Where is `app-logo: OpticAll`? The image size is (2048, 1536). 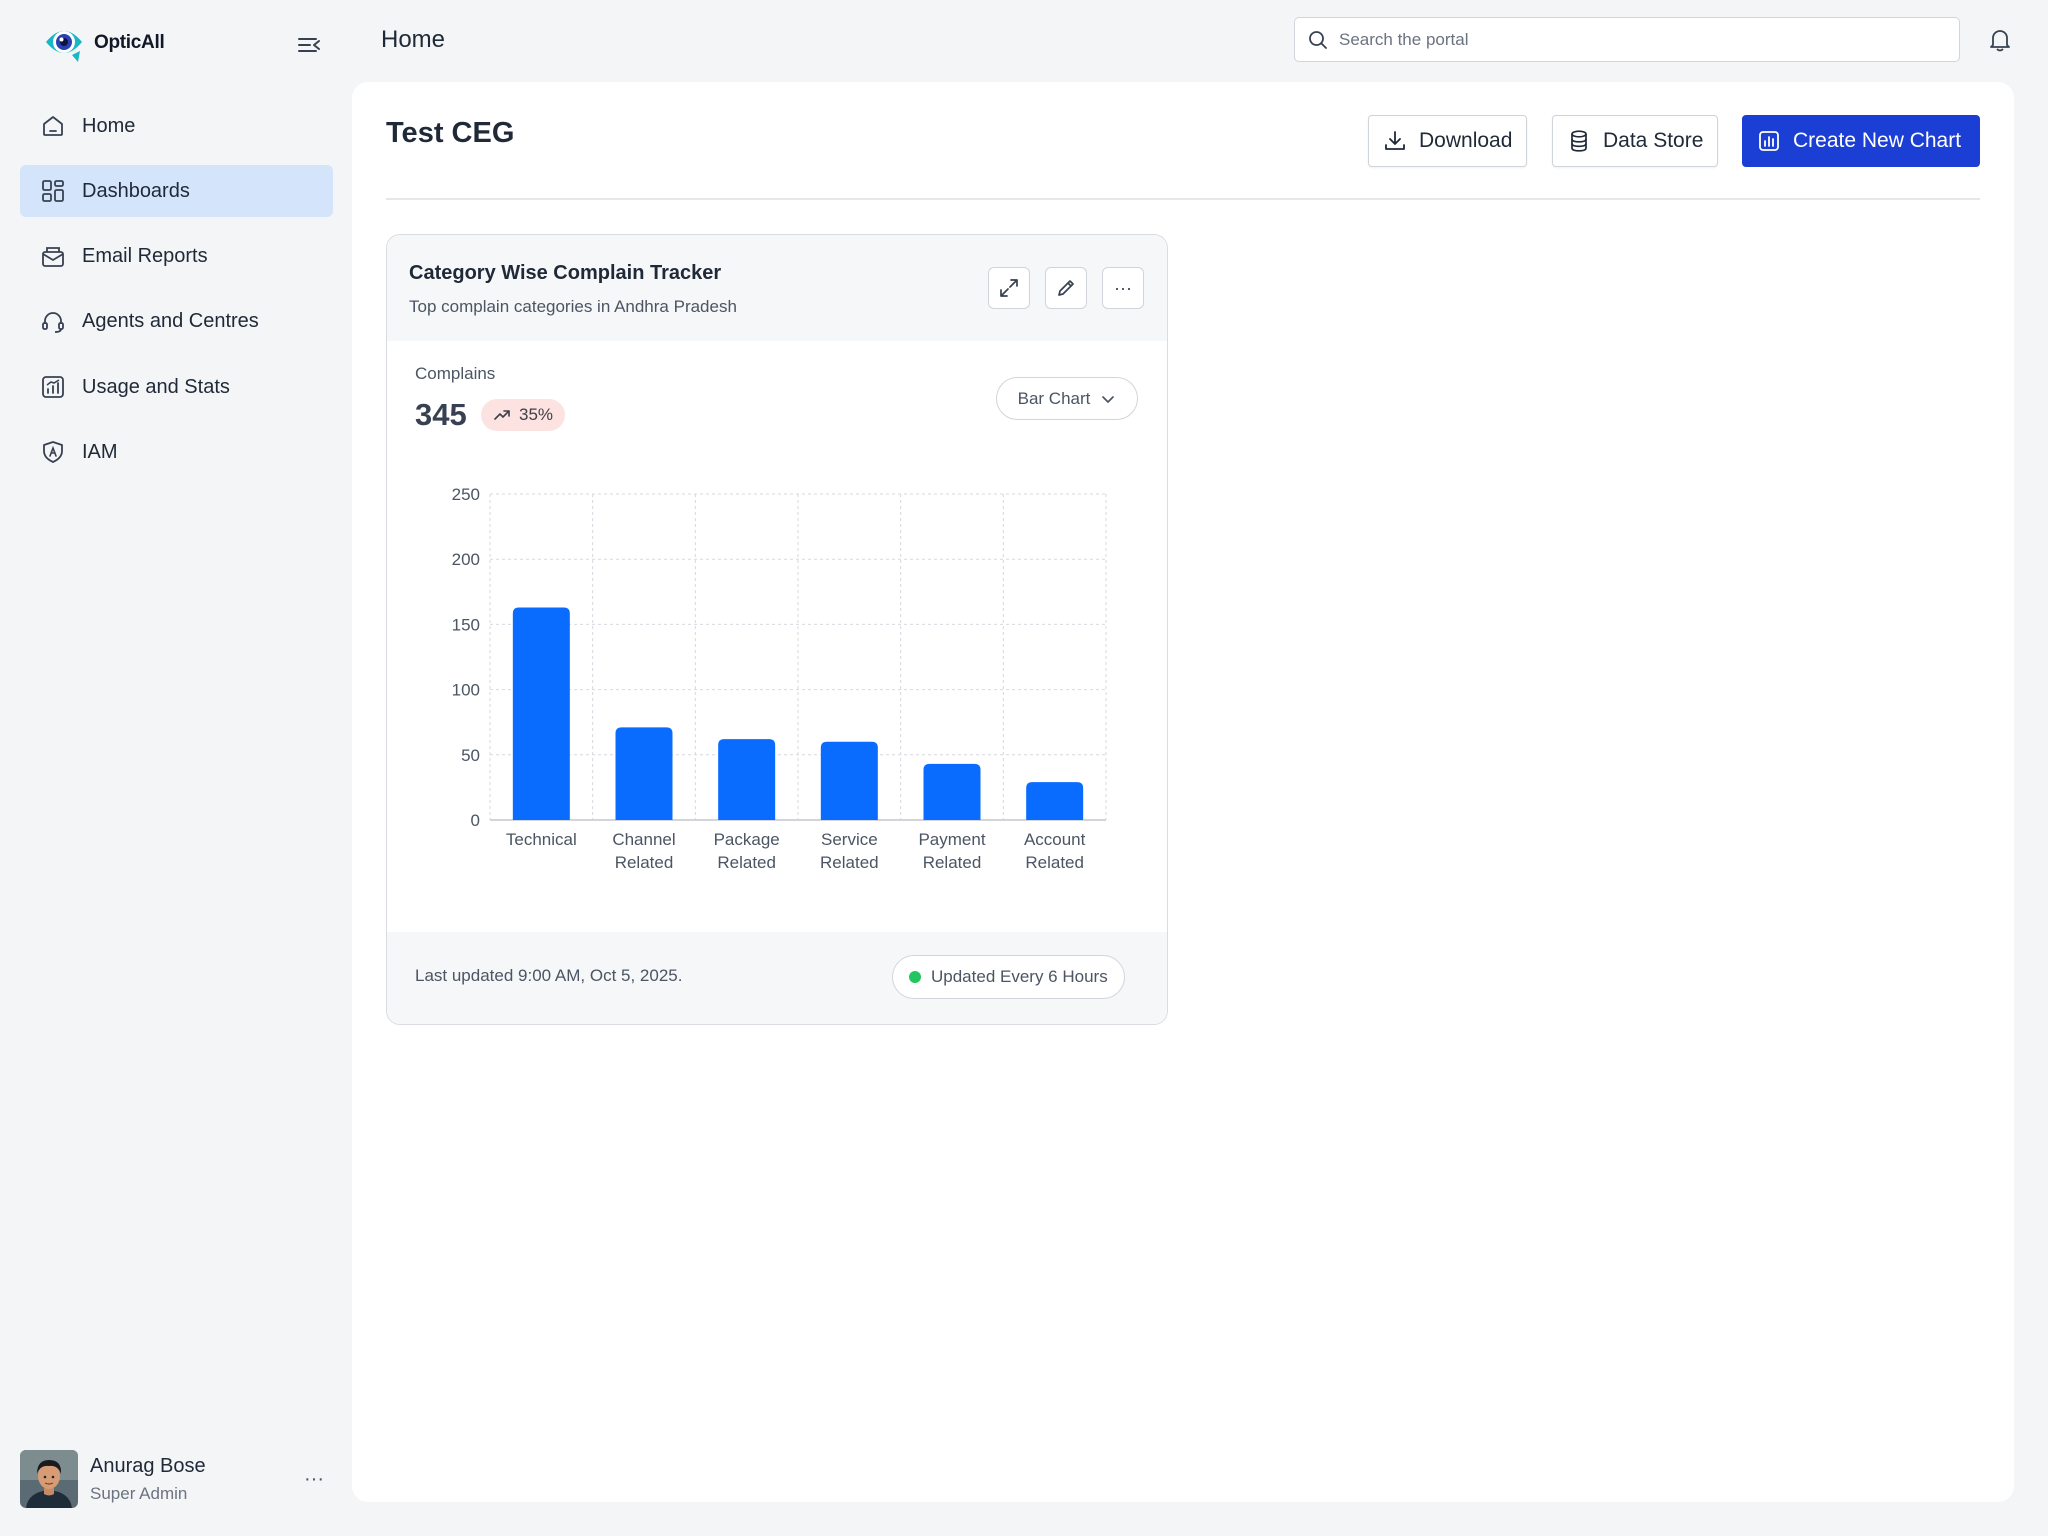 app-logo: OpticAll is located at coordinates (103, 43).